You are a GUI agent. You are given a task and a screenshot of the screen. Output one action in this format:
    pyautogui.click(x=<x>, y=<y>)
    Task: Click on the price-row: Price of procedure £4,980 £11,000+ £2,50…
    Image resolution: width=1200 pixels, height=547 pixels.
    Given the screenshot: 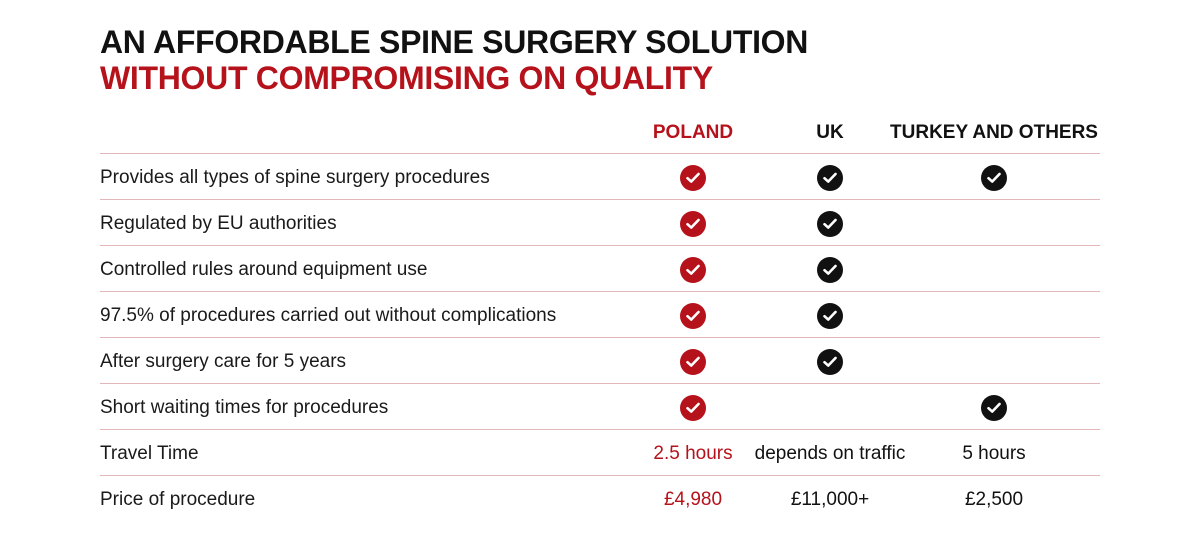 What is the action you would take?
    pyautogui.click(x=600, y=498)
    